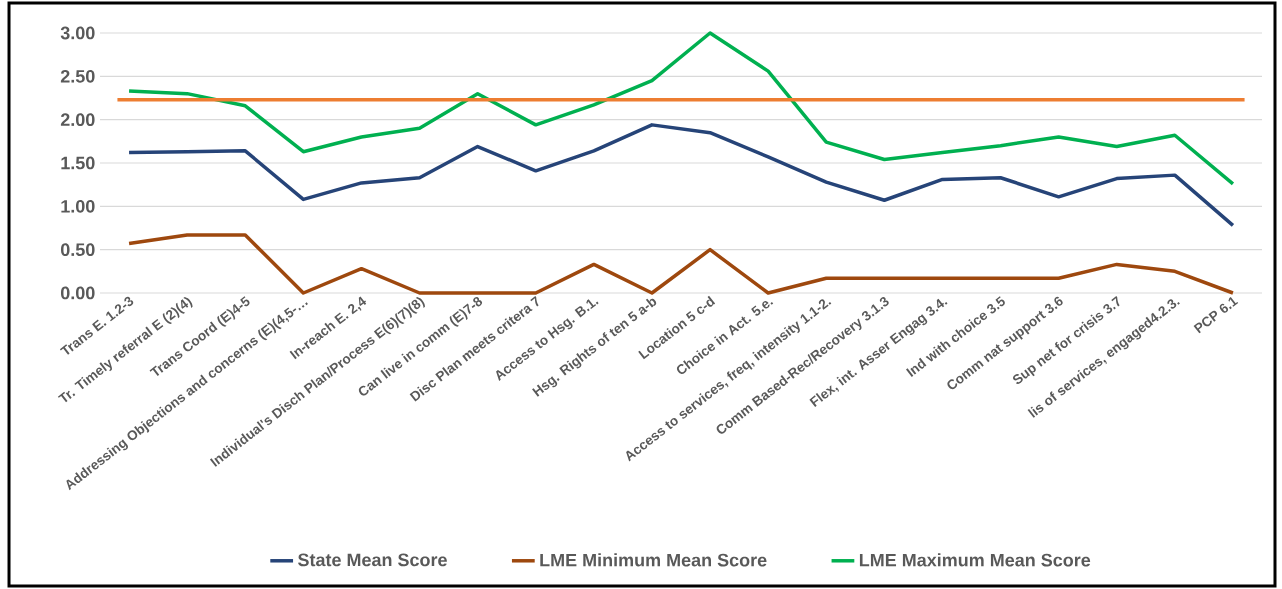 This screenshot has width=1282, height=589. What do you see at coordinates (78, 163) in the screenshot?
I see `y-tick-label: 1.50` at bounding box center [78, 163].